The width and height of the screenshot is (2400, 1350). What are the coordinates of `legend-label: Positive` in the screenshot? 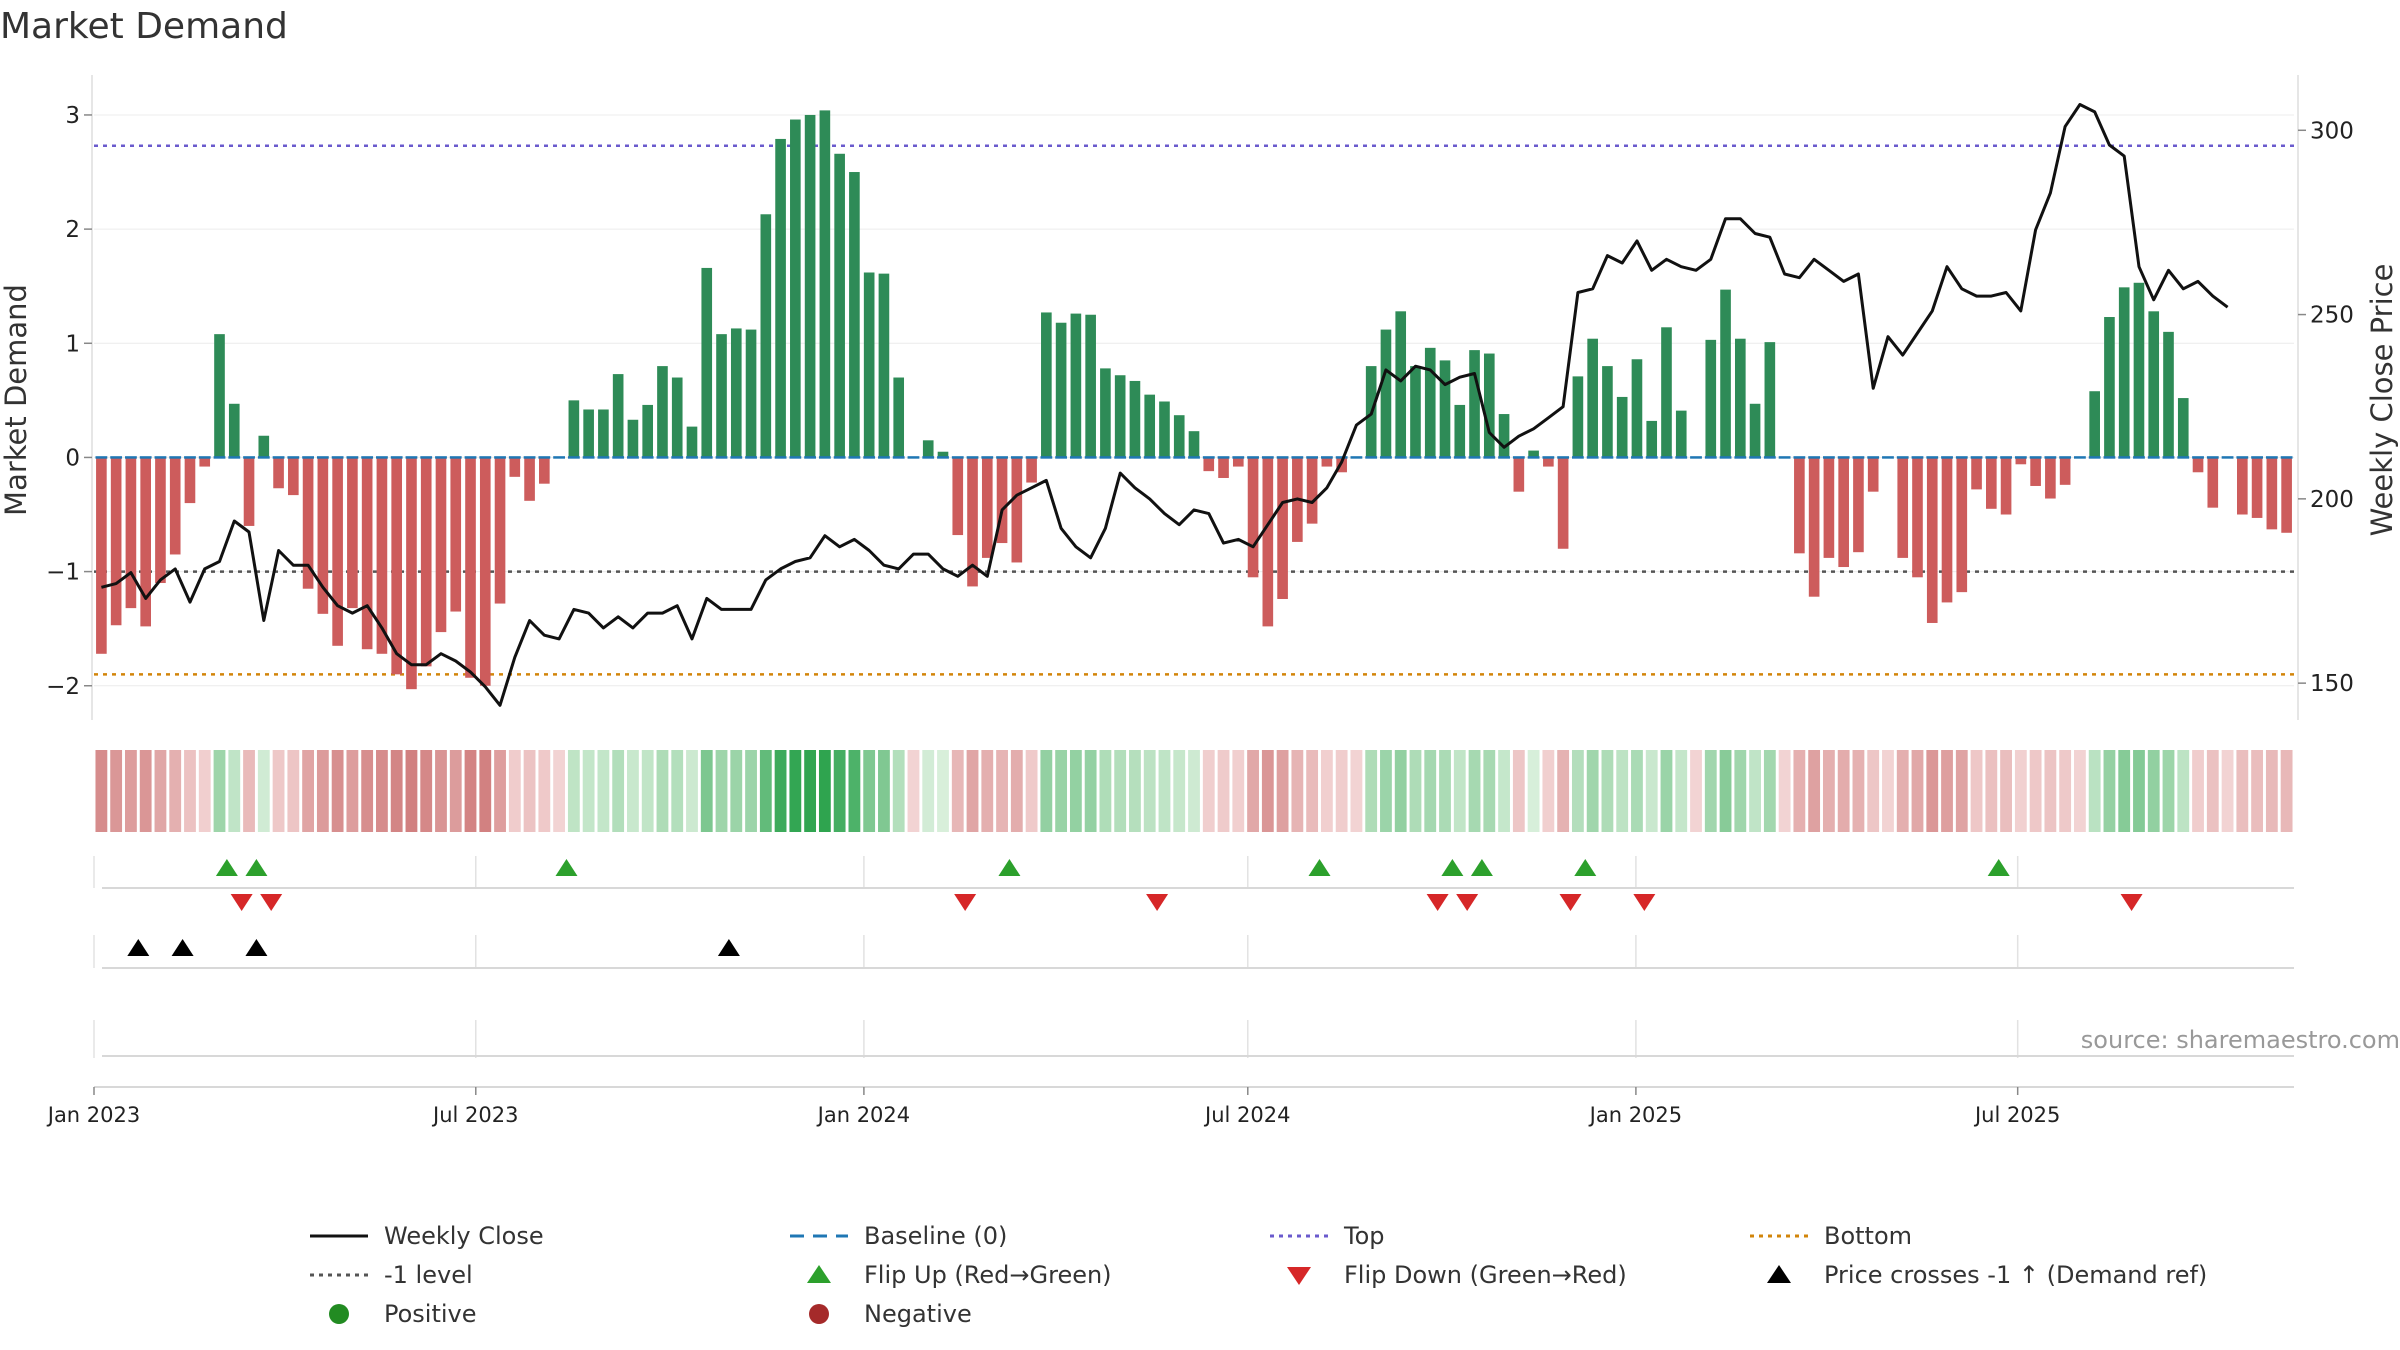 It's located at (430, 1314).